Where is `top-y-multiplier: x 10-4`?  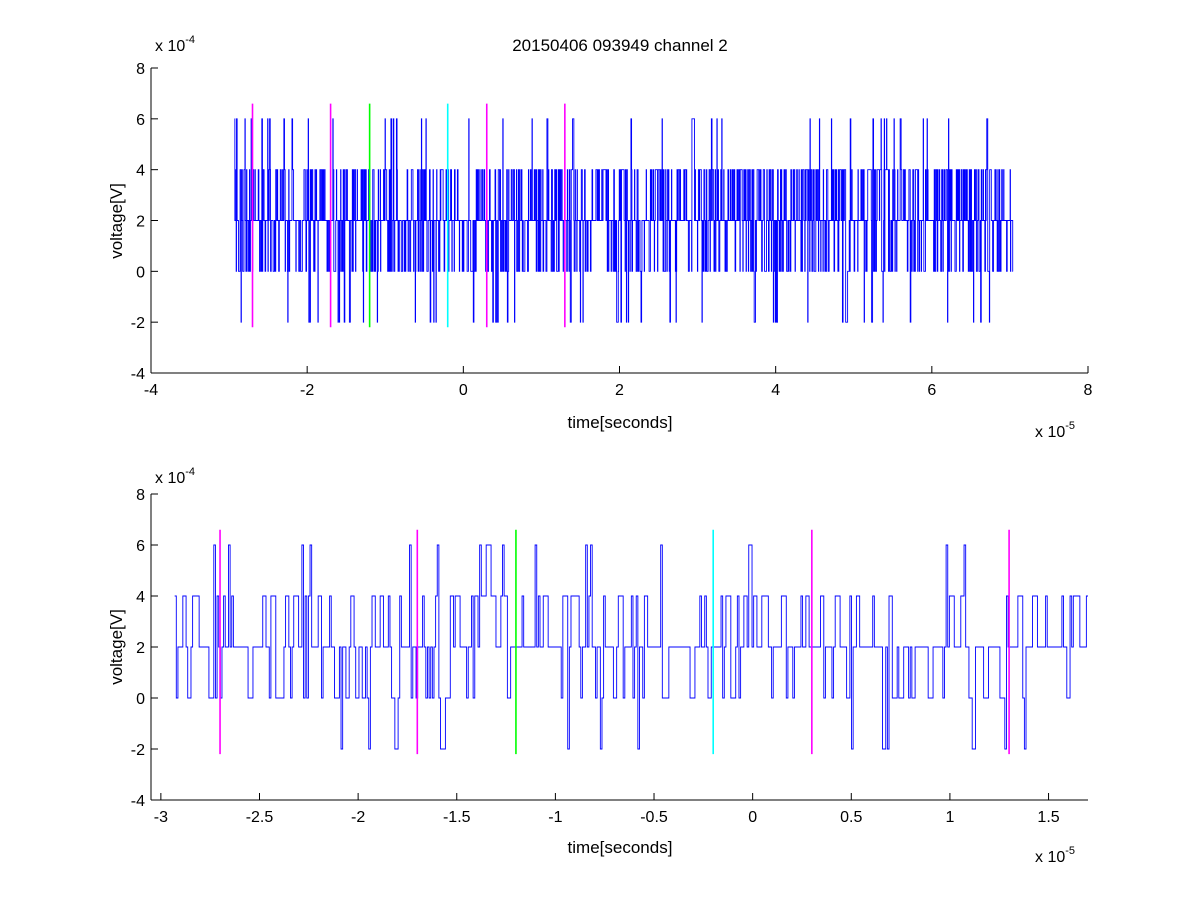
top-y-multiplier: x 10-4 is located at coordinates (175, 44).